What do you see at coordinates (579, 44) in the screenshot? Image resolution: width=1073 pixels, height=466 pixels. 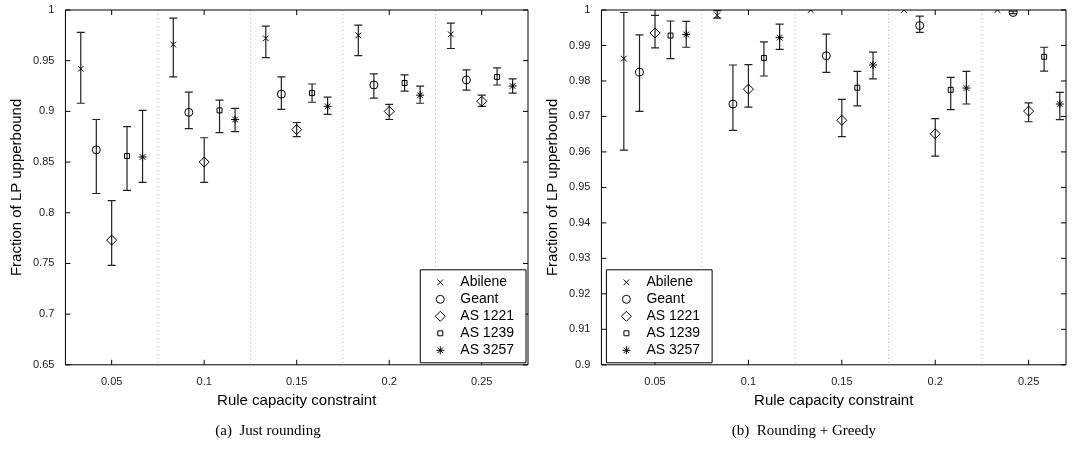 I see `y-tick-label: 0.99` at bounding box center [579, 44].